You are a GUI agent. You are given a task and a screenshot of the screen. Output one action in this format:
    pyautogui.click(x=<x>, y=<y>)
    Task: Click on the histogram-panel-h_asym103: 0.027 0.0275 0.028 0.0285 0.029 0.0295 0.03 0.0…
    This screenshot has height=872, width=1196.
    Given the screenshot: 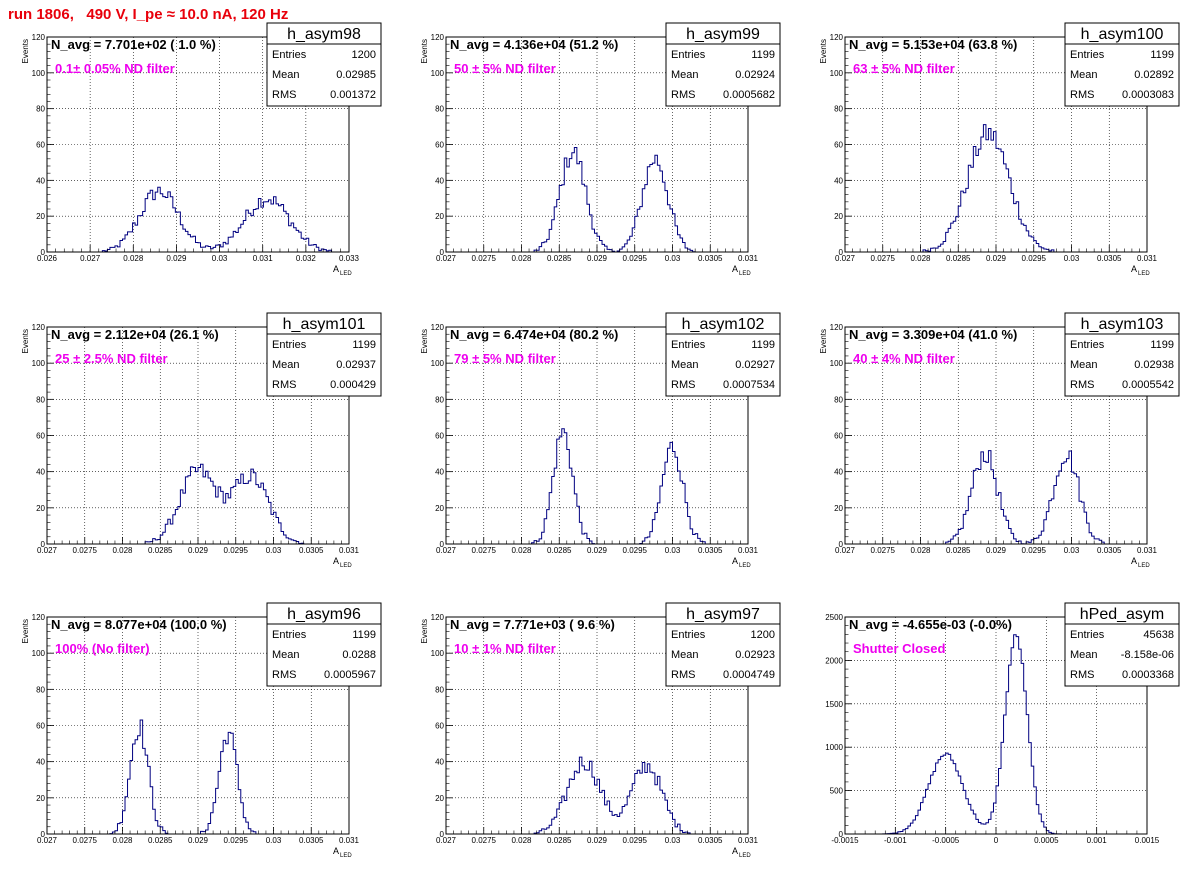 What is the action you would take?
    pyautogui.click(x=999, y=440)
    